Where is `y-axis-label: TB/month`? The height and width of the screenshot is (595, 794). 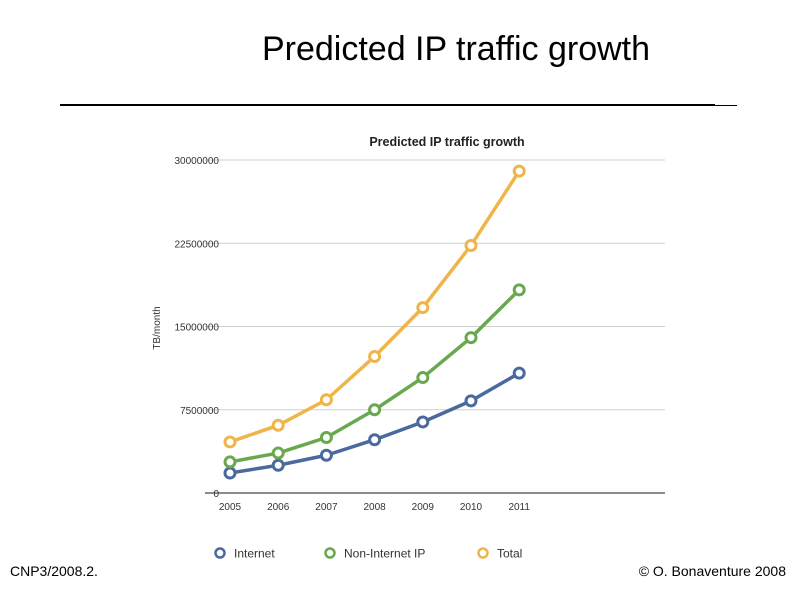 y-axis-label: TB/month is located at coordinates (157, 327).